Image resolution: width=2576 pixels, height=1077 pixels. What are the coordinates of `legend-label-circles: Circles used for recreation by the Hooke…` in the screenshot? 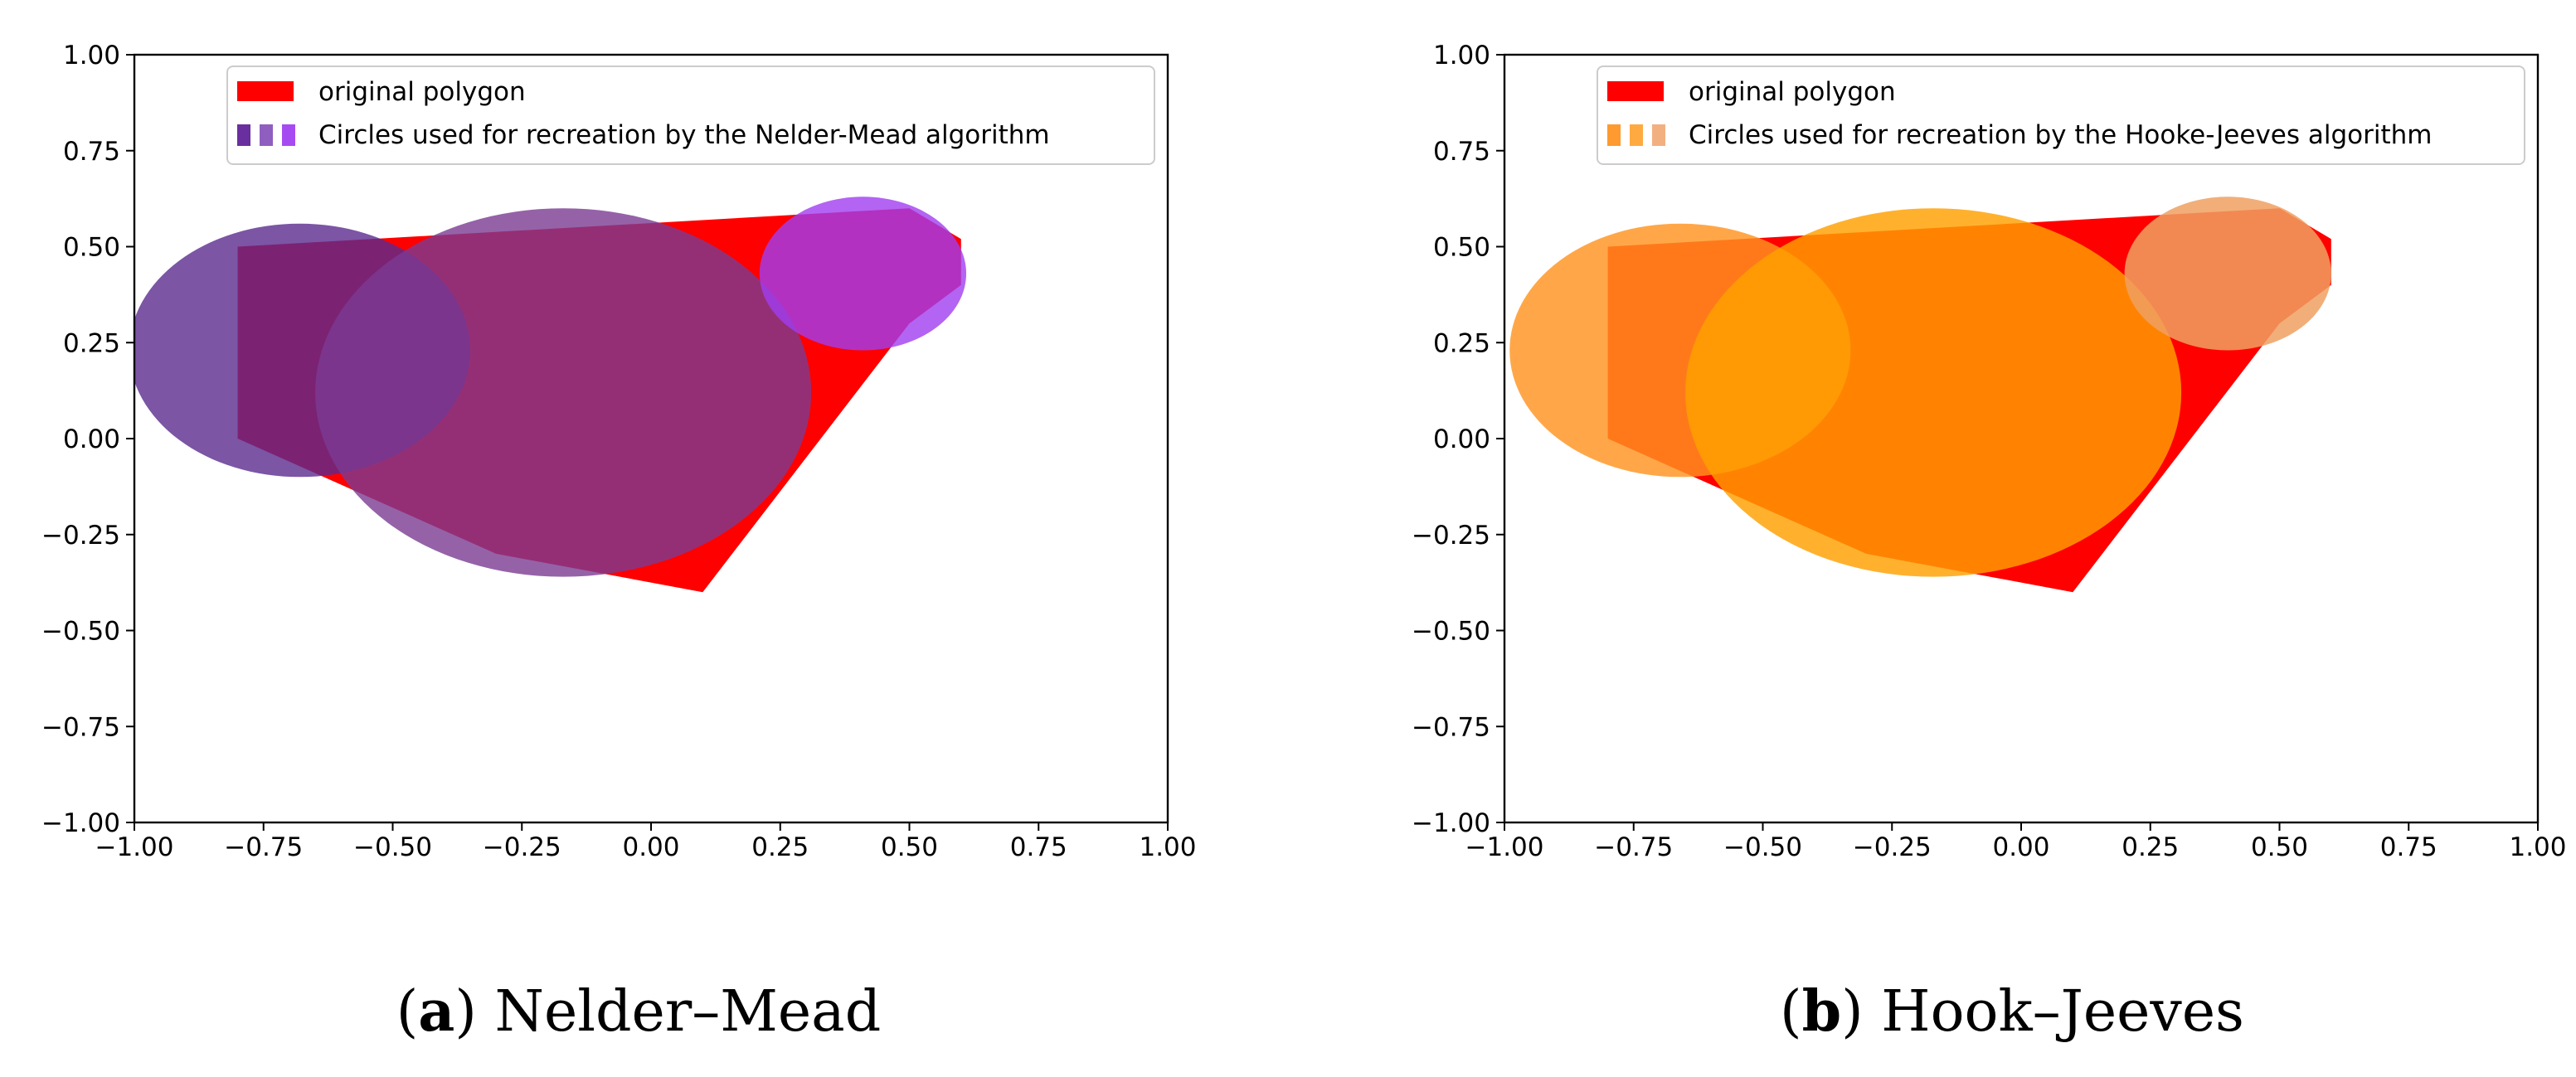 It's located at (2061, 135).